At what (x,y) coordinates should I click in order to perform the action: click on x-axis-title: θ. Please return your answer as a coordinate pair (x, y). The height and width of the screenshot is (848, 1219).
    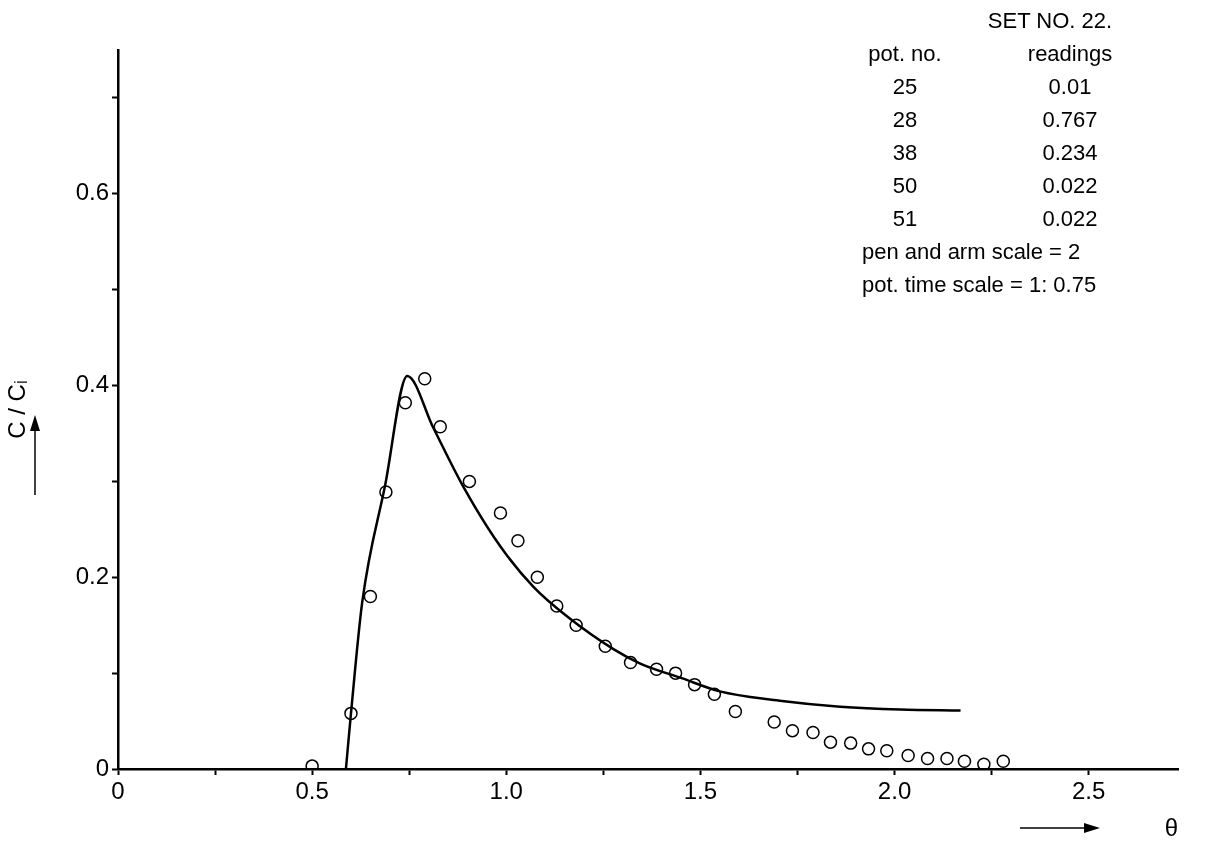
    Looking at the image, I should click on (1171, 828).